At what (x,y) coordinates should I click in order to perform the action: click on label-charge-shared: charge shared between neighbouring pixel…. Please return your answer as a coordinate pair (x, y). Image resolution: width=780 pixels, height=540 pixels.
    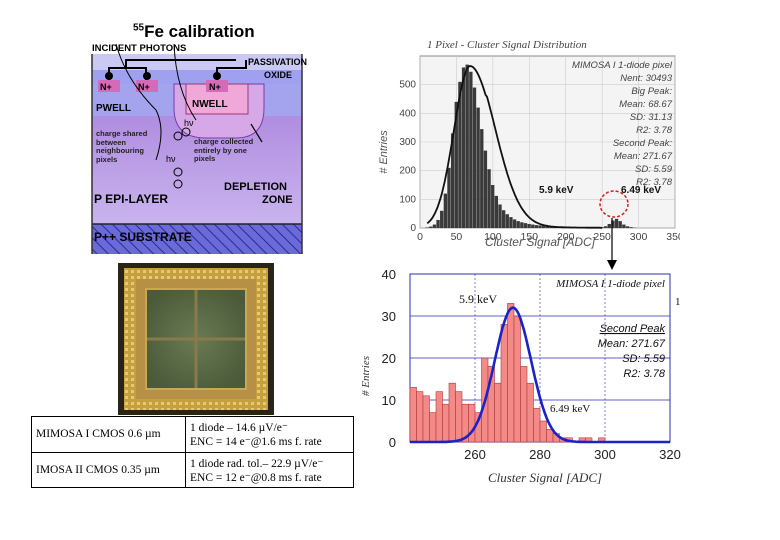
    Looking at the image, I should click on (122, 147).